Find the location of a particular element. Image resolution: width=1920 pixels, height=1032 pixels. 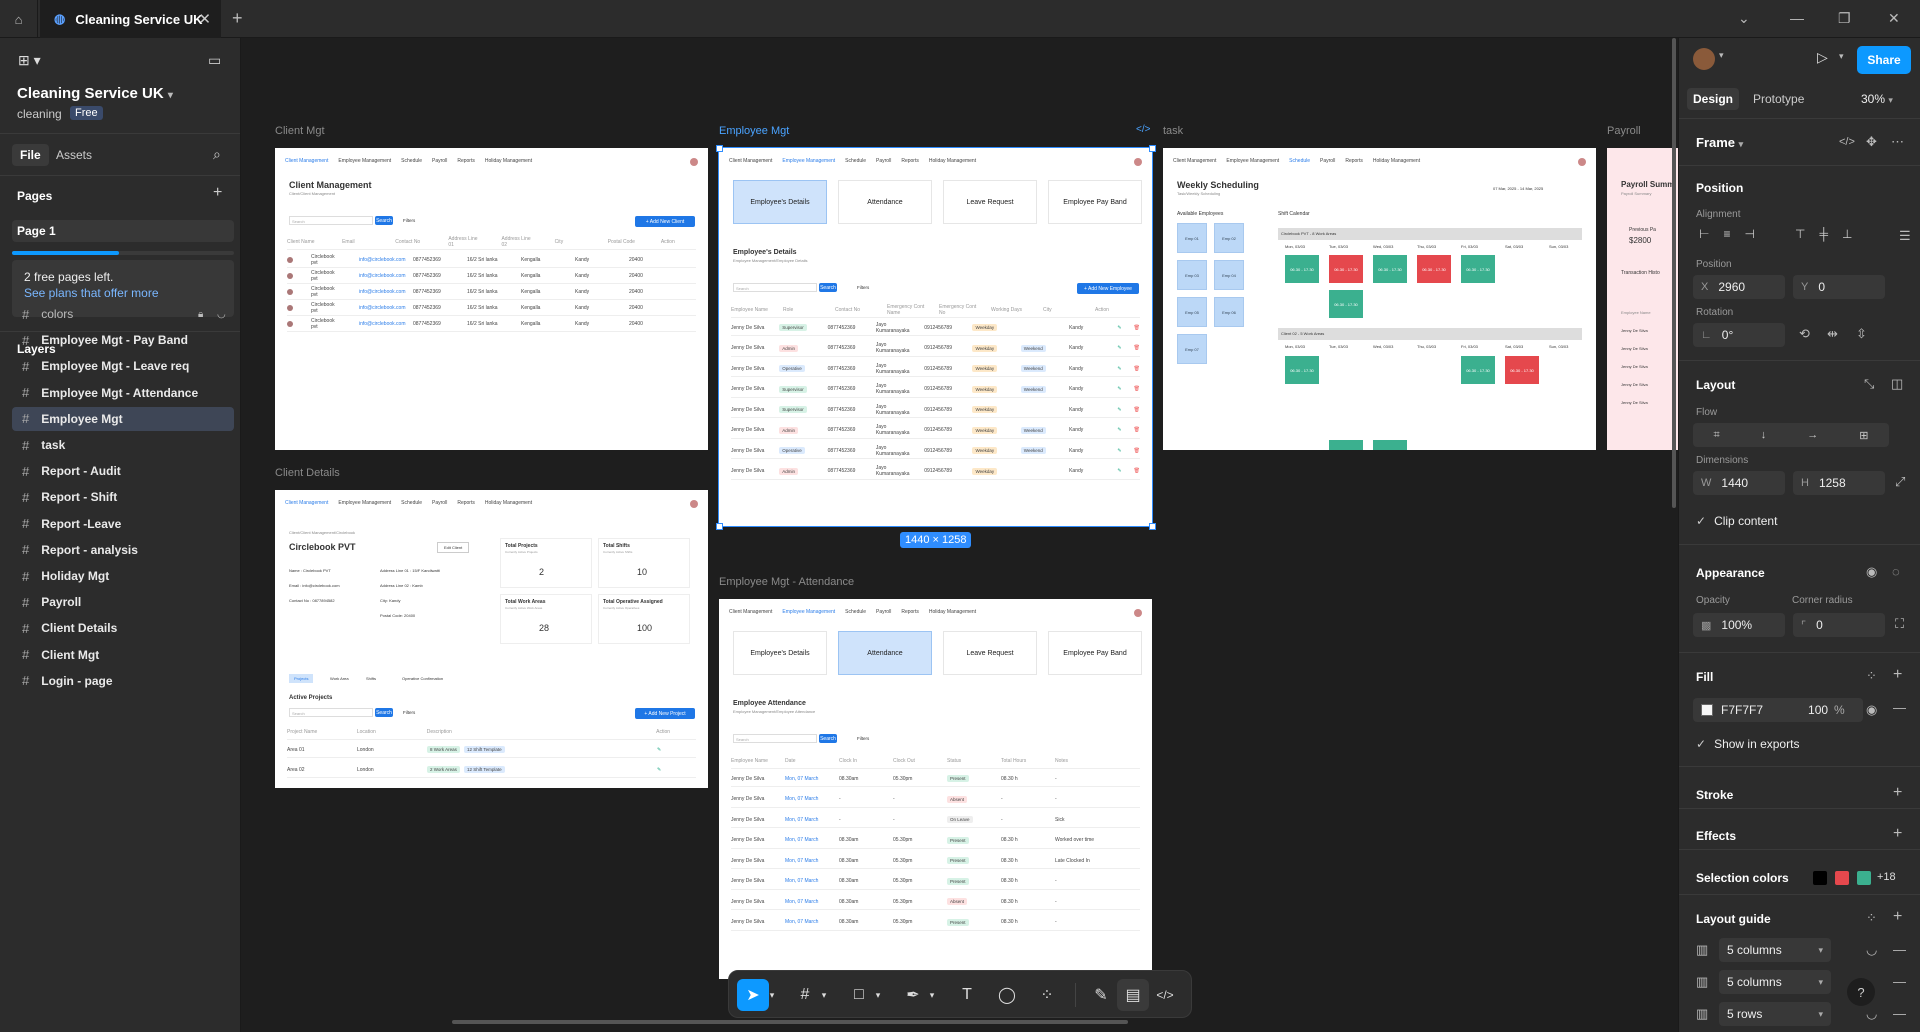

zoom-level: 30% ▾ is located at coordinates (1877, 99).